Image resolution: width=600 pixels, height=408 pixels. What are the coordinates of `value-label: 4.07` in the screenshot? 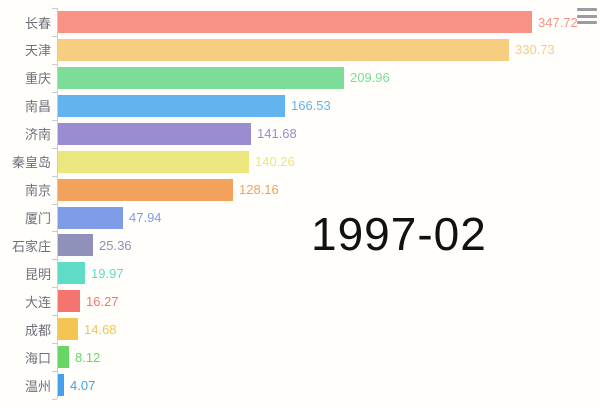 It's located at (83, 385).